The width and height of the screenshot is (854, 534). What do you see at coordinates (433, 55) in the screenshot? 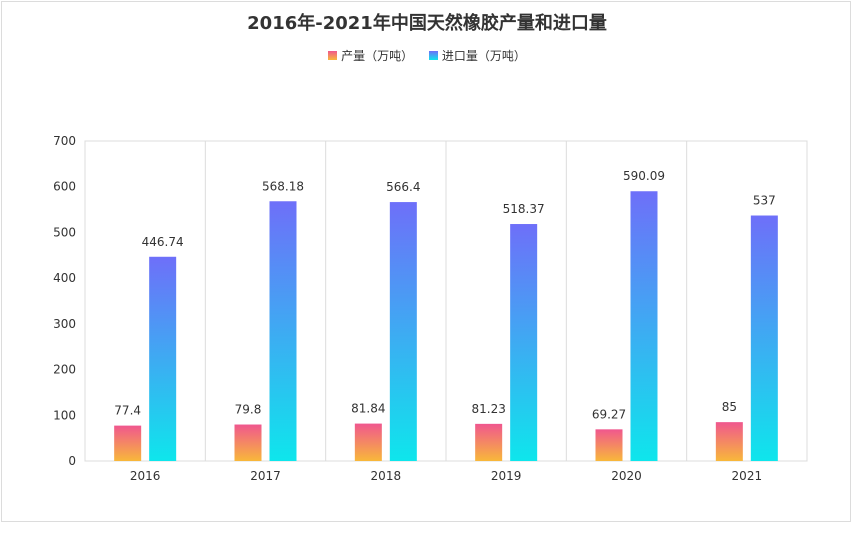
I see `legend-swatch-import` at bounding box center [433, 55].